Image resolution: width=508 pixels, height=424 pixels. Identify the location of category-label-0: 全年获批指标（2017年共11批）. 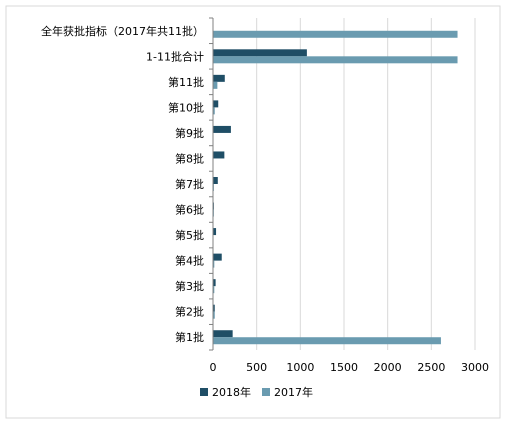
(122, 31).